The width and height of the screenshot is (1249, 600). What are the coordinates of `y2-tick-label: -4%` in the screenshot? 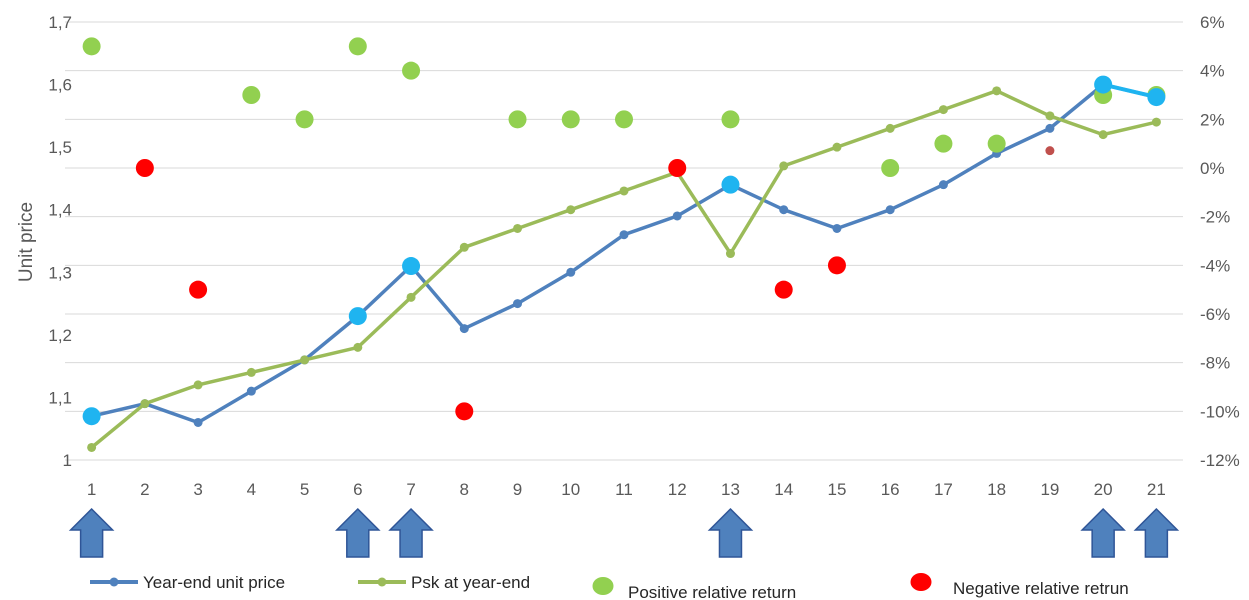 It's located at (1215, 265).